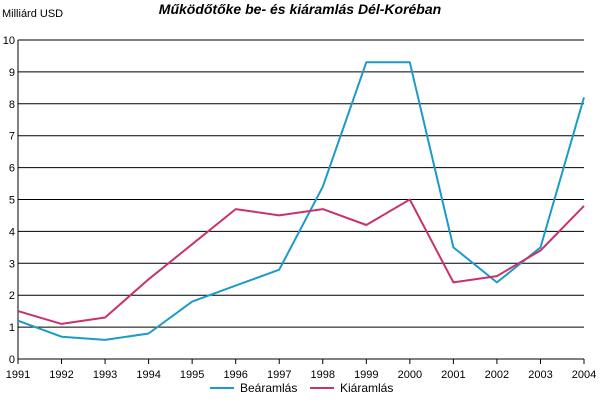  I want to click on x-tick-label: 1996, so click(235, 375).